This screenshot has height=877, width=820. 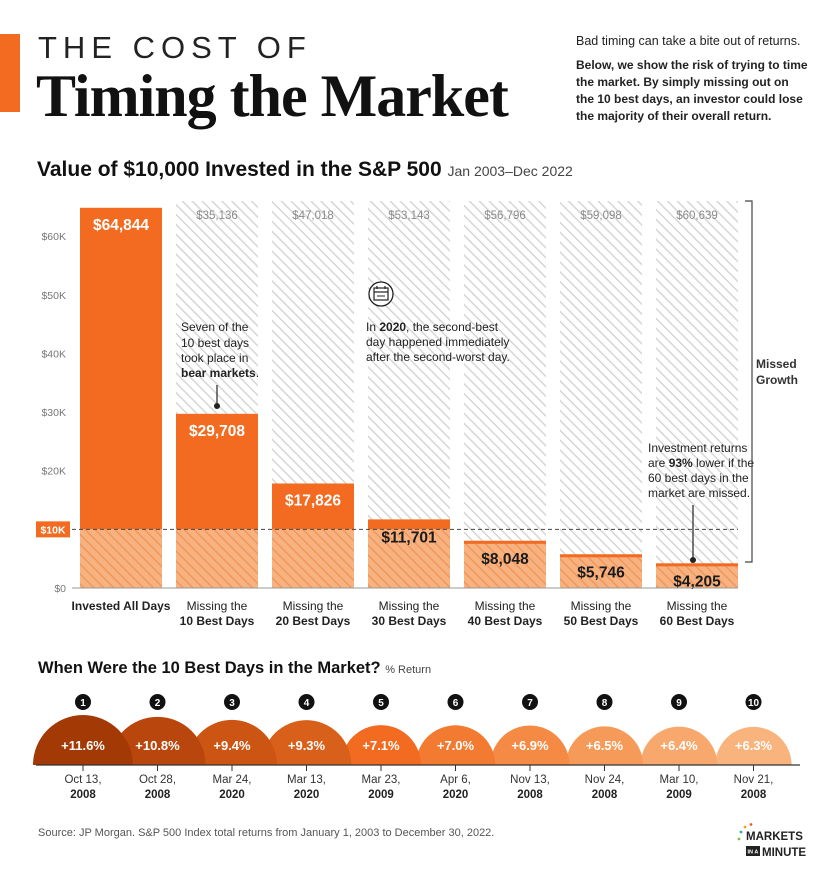 I want to click on y-tick-label: $30K, so click(x=53, y=413).